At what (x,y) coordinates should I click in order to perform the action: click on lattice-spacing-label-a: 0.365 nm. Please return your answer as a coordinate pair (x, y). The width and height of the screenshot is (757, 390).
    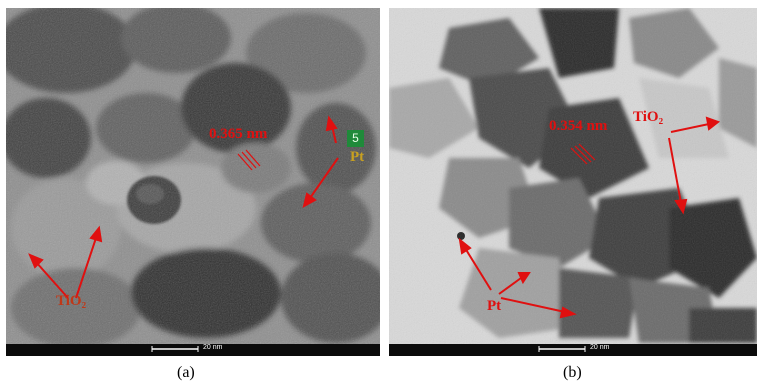
    Looking at the image, I should click on (238, 134).